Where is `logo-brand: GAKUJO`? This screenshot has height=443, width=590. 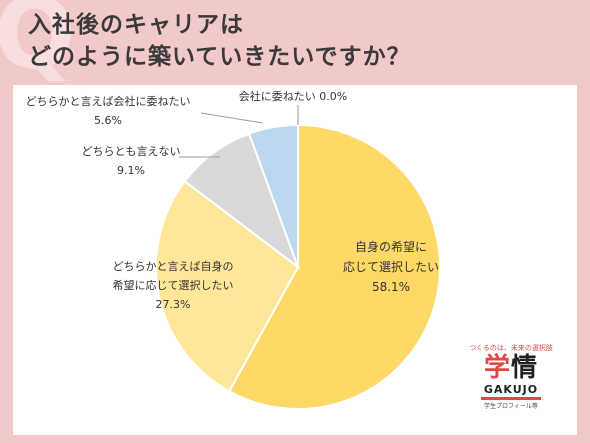 logo-brand: GAKUJO is located at coordinates (511, 389).